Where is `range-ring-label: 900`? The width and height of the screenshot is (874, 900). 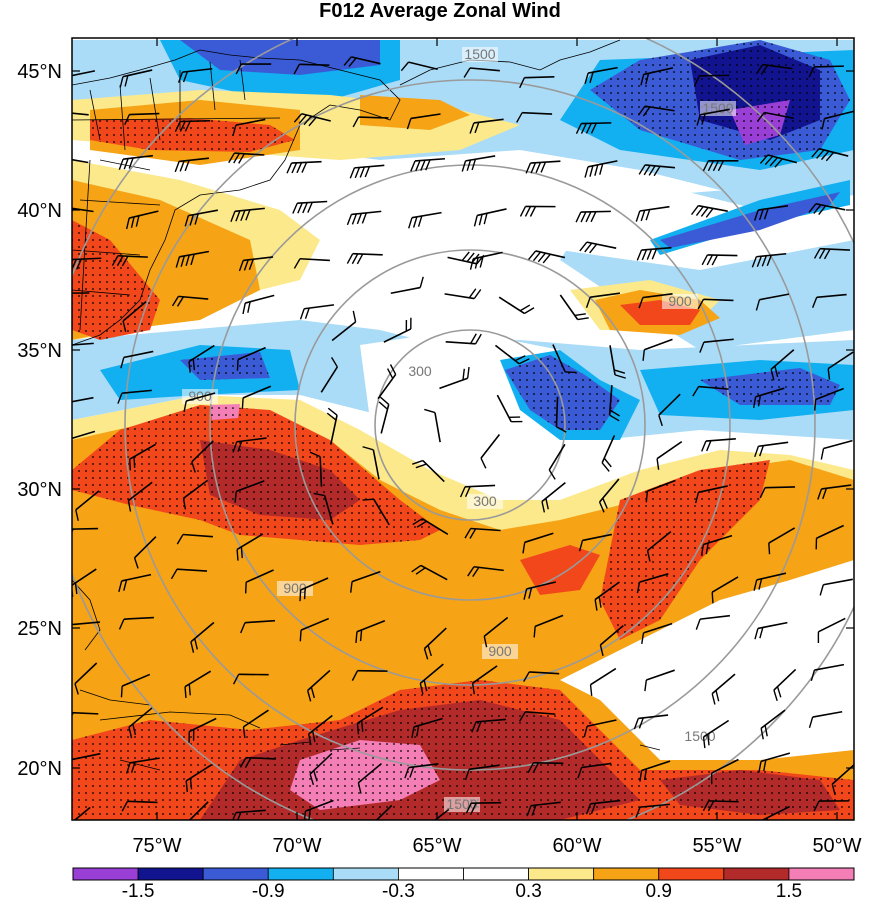 range-ring-label: 900 is located at coordinates (500, 651).